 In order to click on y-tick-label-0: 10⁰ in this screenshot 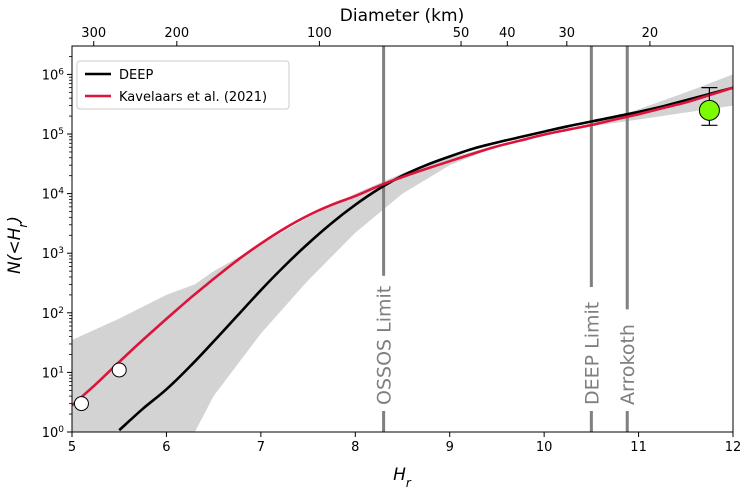, I will do `click(53, 433)`.